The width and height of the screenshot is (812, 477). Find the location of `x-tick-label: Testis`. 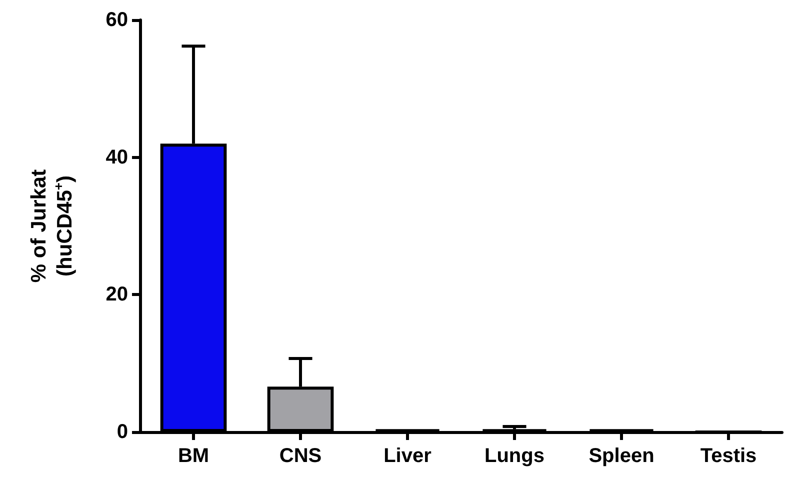

x-tick-label: Testis is located at coordinates (728, 456).